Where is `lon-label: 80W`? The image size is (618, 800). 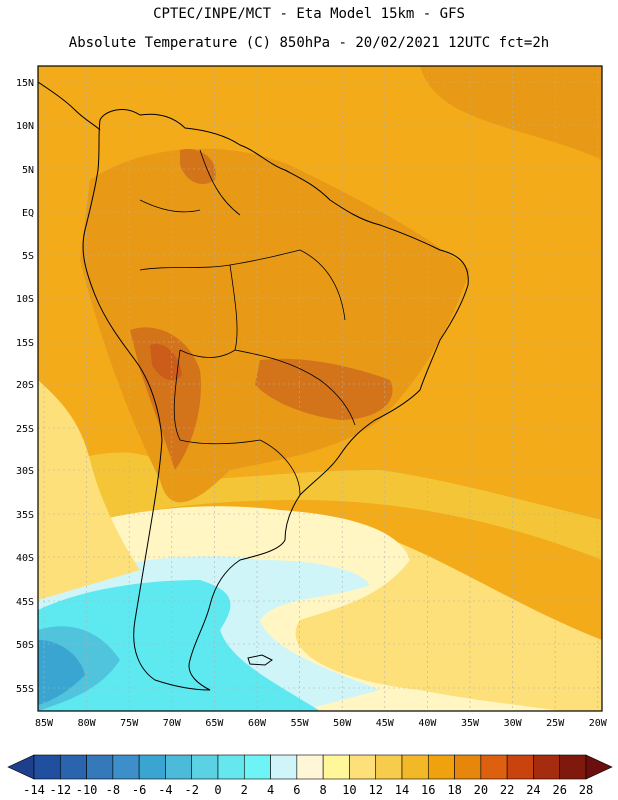
lon-label: 80W is located at coordinates (87, 723).